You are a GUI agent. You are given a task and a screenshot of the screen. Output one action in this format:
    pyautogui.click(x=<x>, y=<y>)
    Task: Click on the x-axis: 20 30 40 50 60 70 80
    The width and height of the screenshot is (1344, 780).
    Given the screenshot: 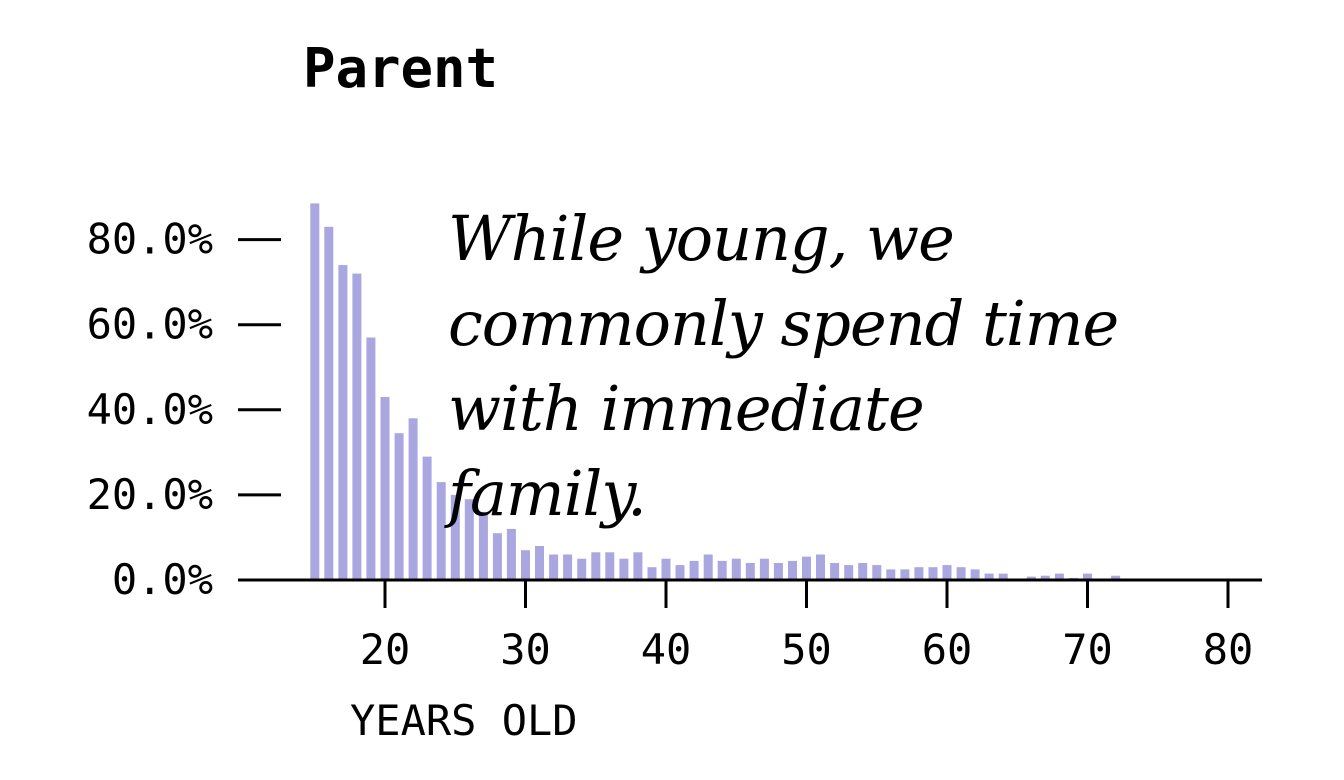 What is the action you would take?
    pyautogui.click(x=750, y=626)
    